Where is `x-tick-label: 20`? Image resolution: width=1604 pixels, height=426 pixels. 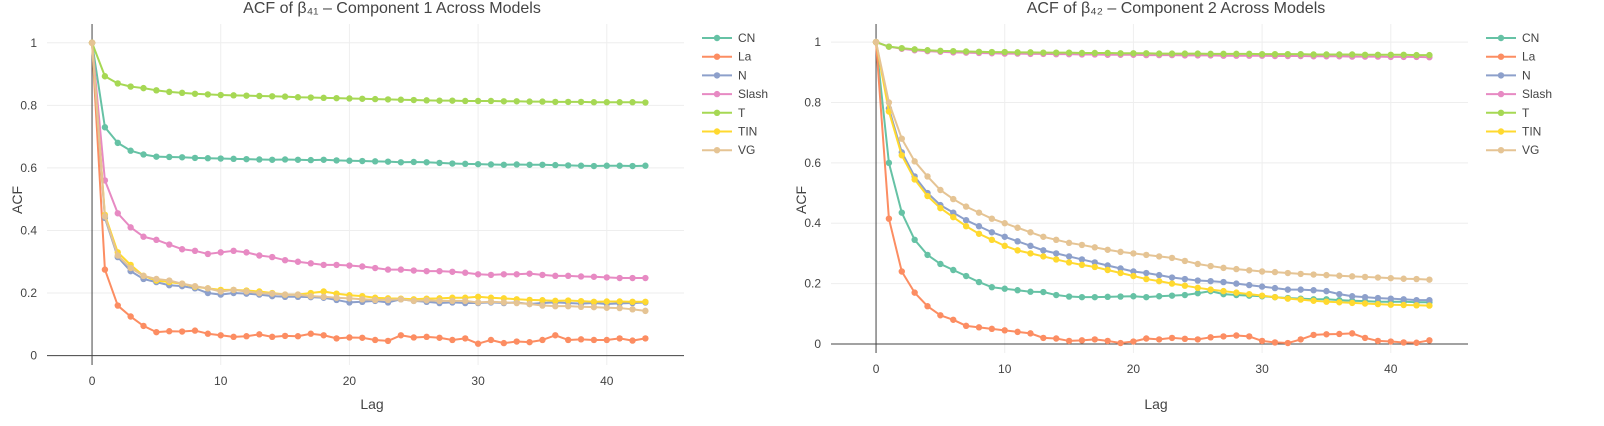 x-tick-label: 20 is located at coordinates (350, 381).